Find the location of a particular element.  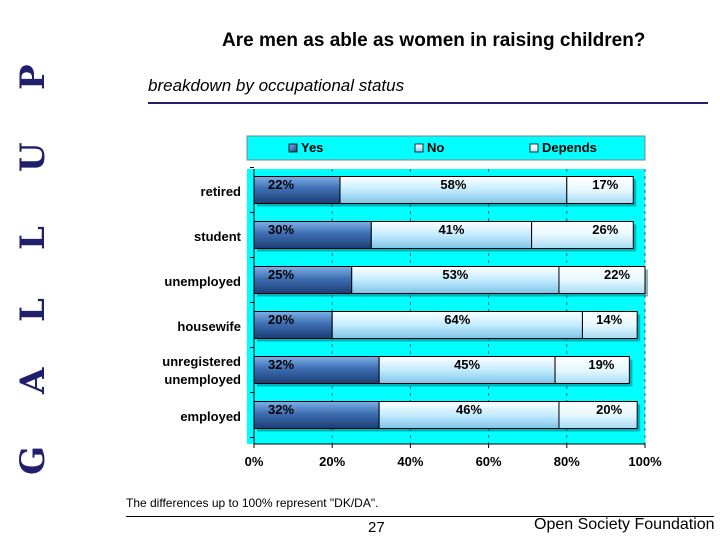

legend-box is located at coordinates (446, 148).